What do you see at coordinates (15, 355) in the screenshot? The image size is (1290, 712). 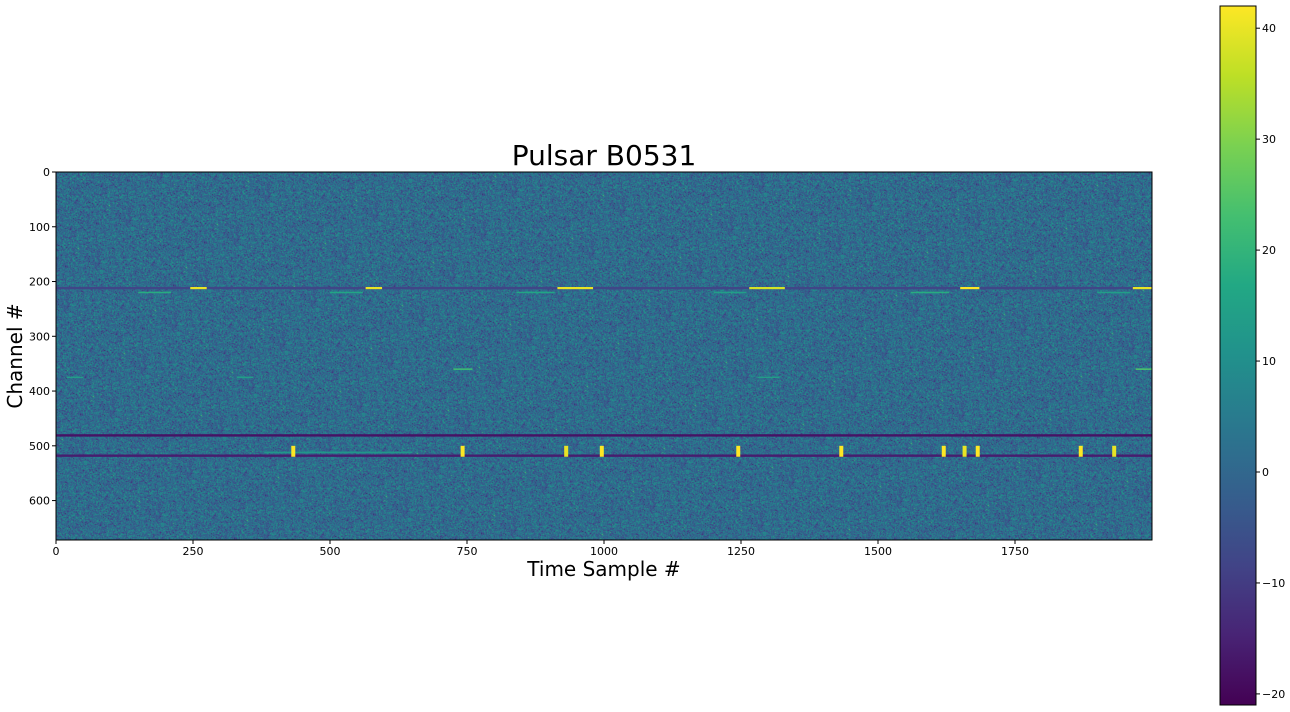 I see `y-axis-label: Channel #` at bounding box center [15, 355].